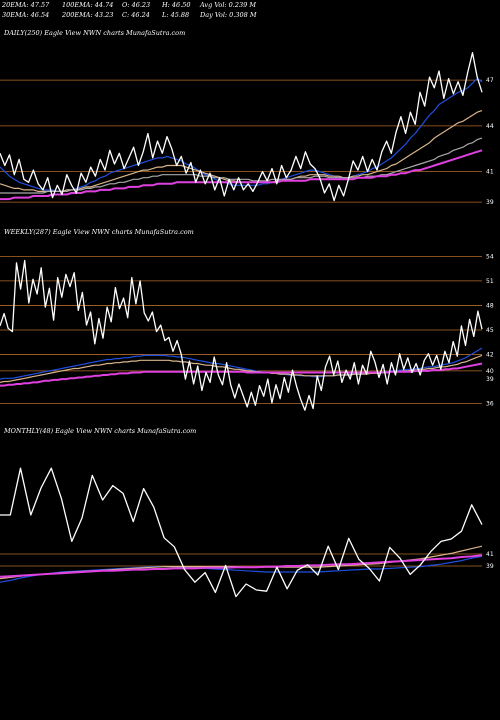  I want to click on daily-ema-gray-line, so click(241, 165).